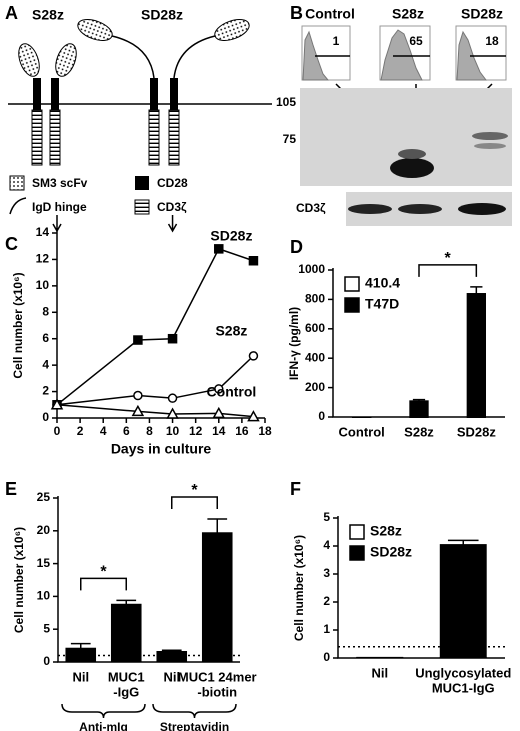  What do you see at coordinates (286, 102) in the screenshot?
I see `mw-label: 105` at bounding box center [286, 102].